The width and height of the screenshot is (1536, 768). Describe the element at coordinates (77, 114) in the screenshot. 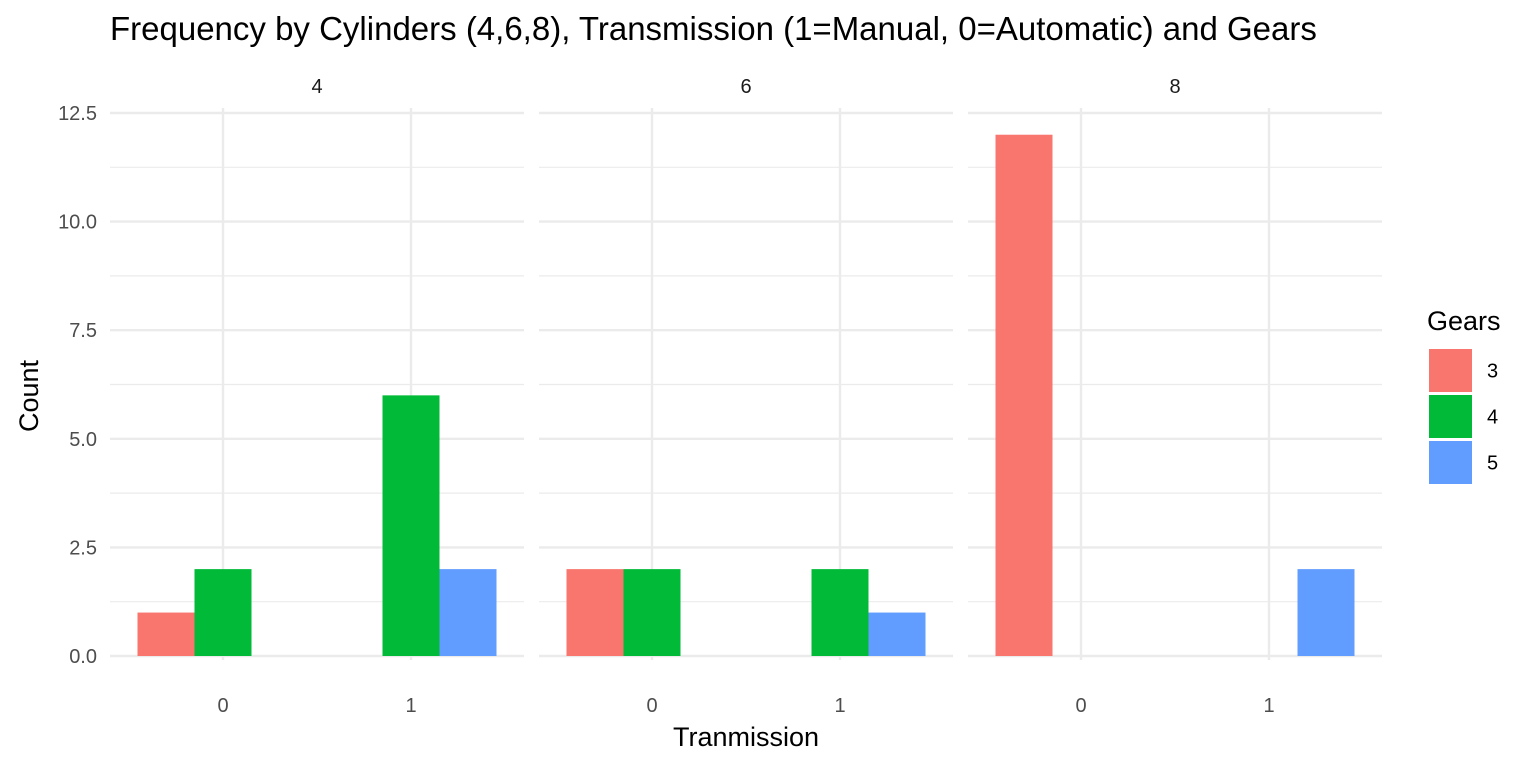

I see `y-tick-label: 12.5` at that location.